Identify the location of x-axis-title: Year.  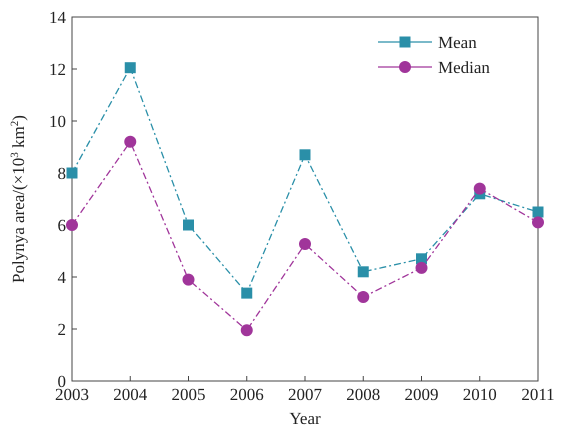
(305, 418).